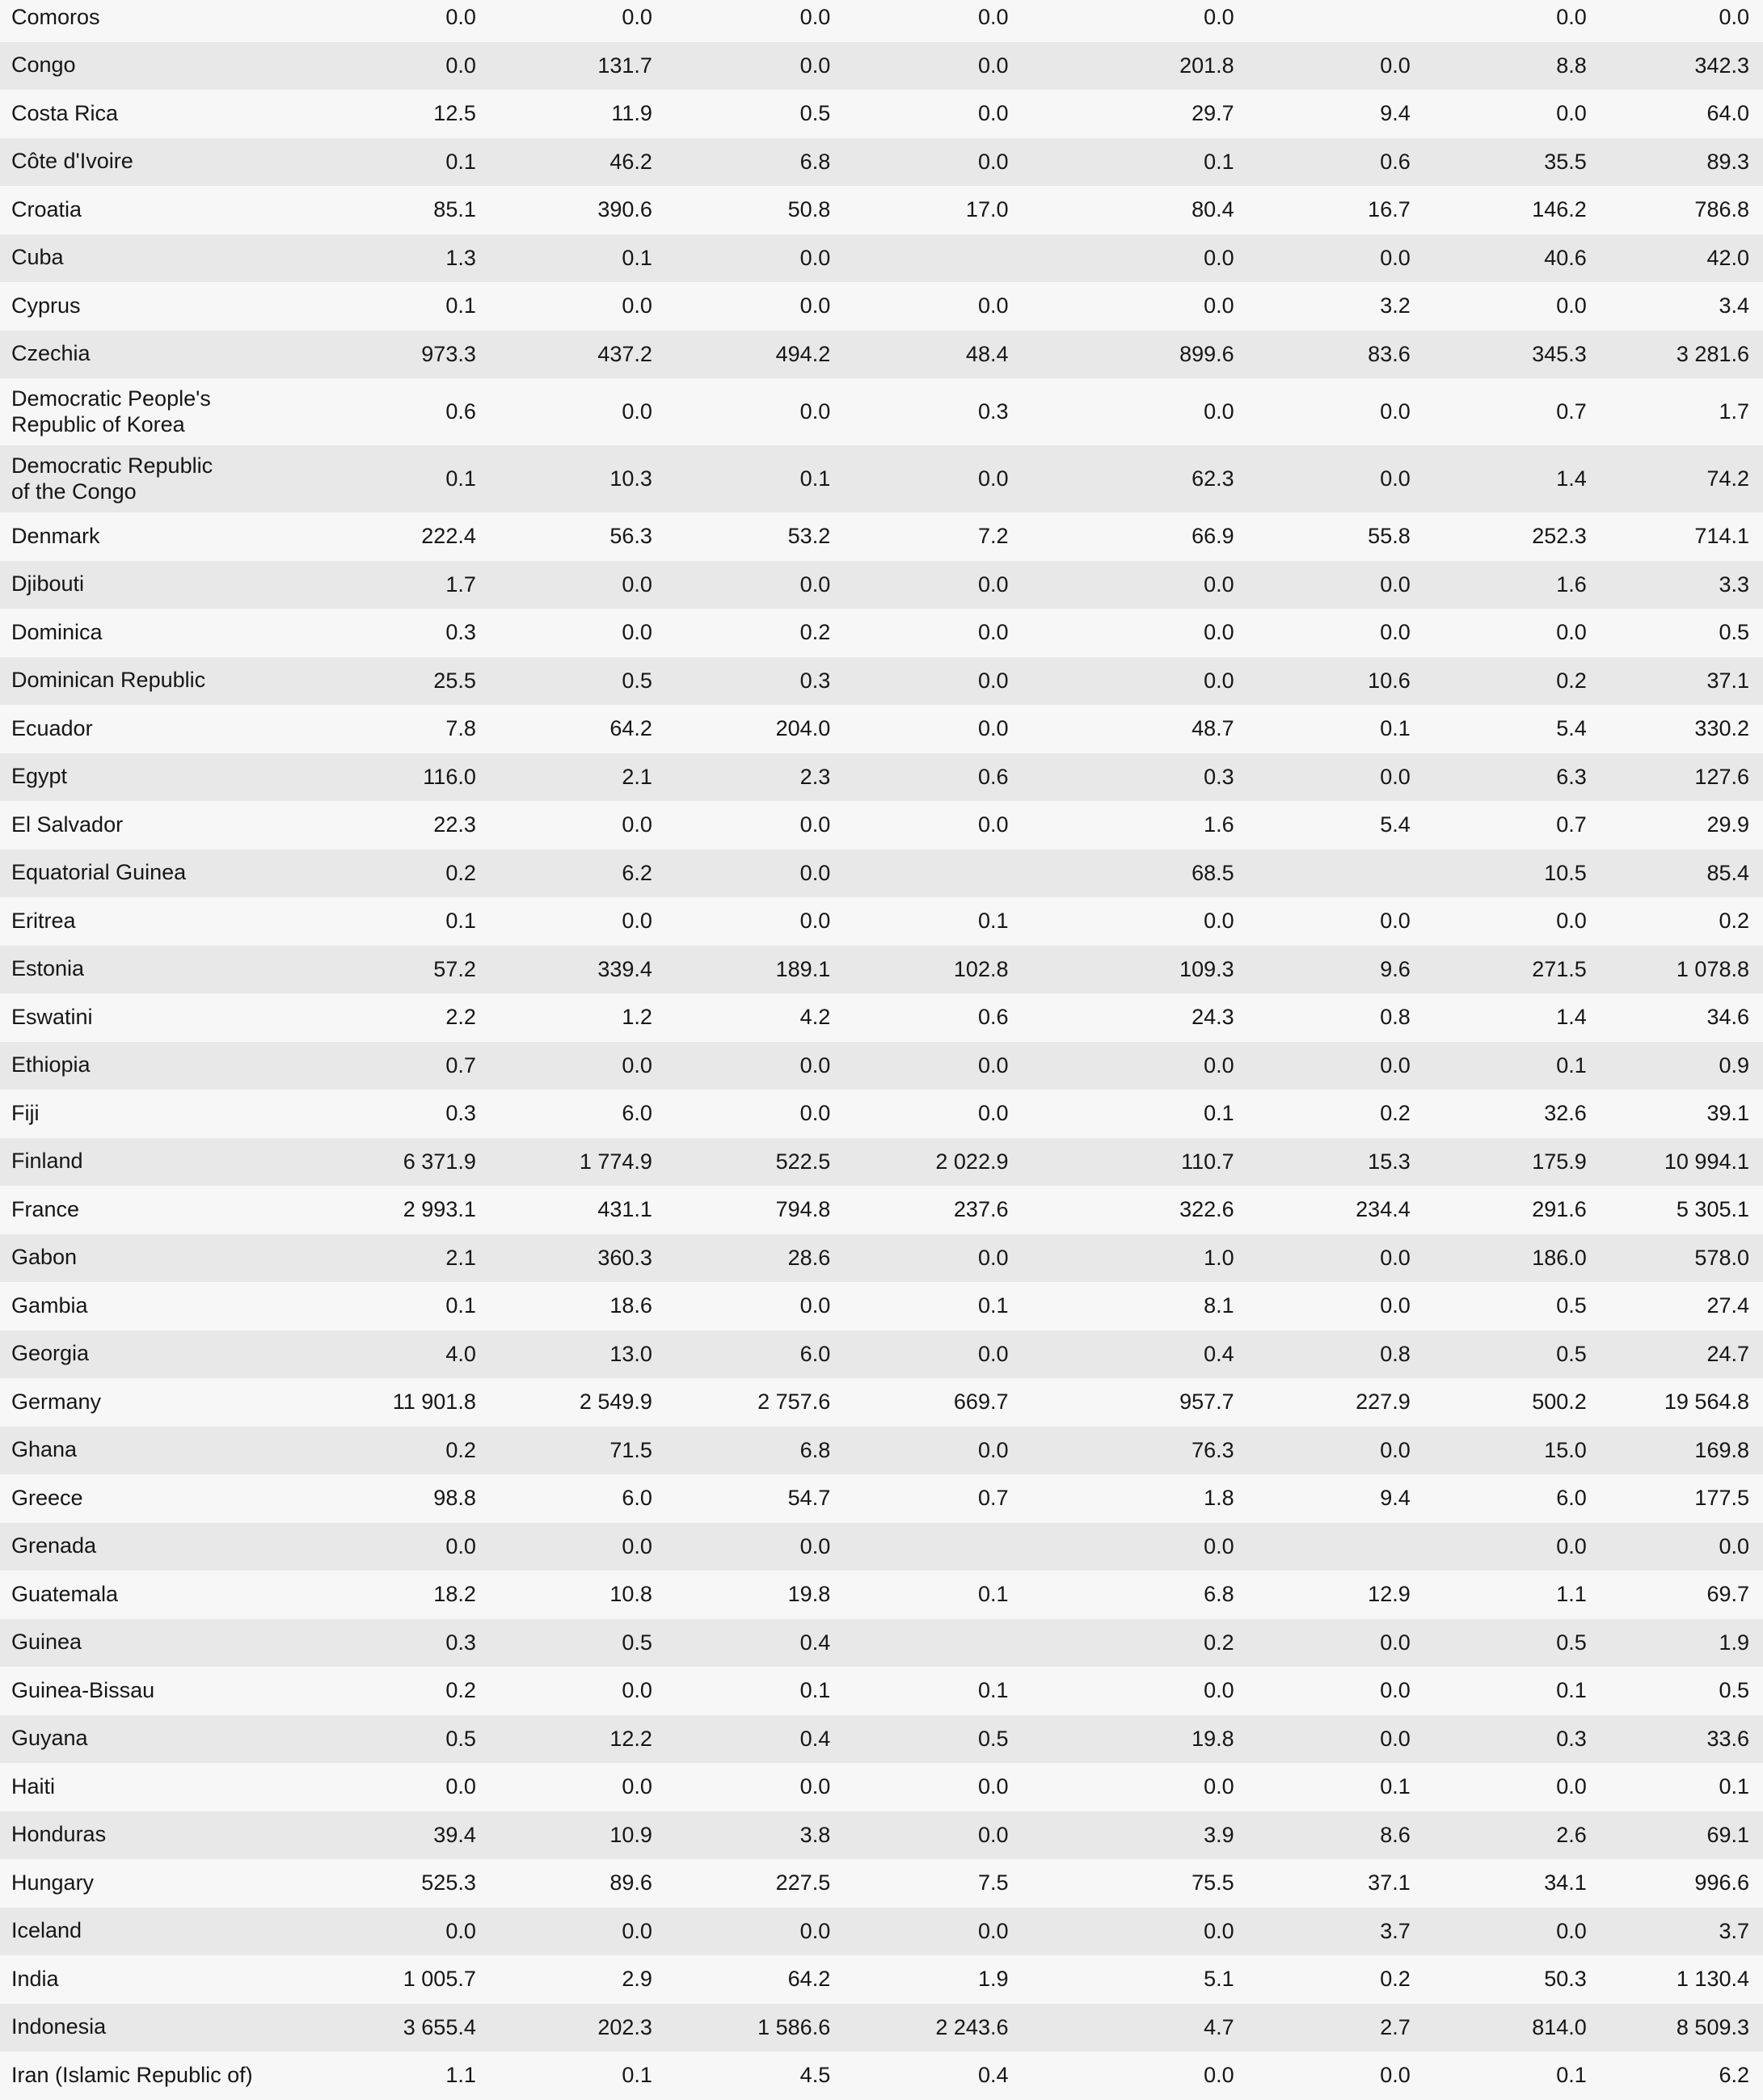  What do you see at coordinates (1213, 728) in the screenshot?
I see `value-cell: 48.7` at bounding box center [1213, 728].